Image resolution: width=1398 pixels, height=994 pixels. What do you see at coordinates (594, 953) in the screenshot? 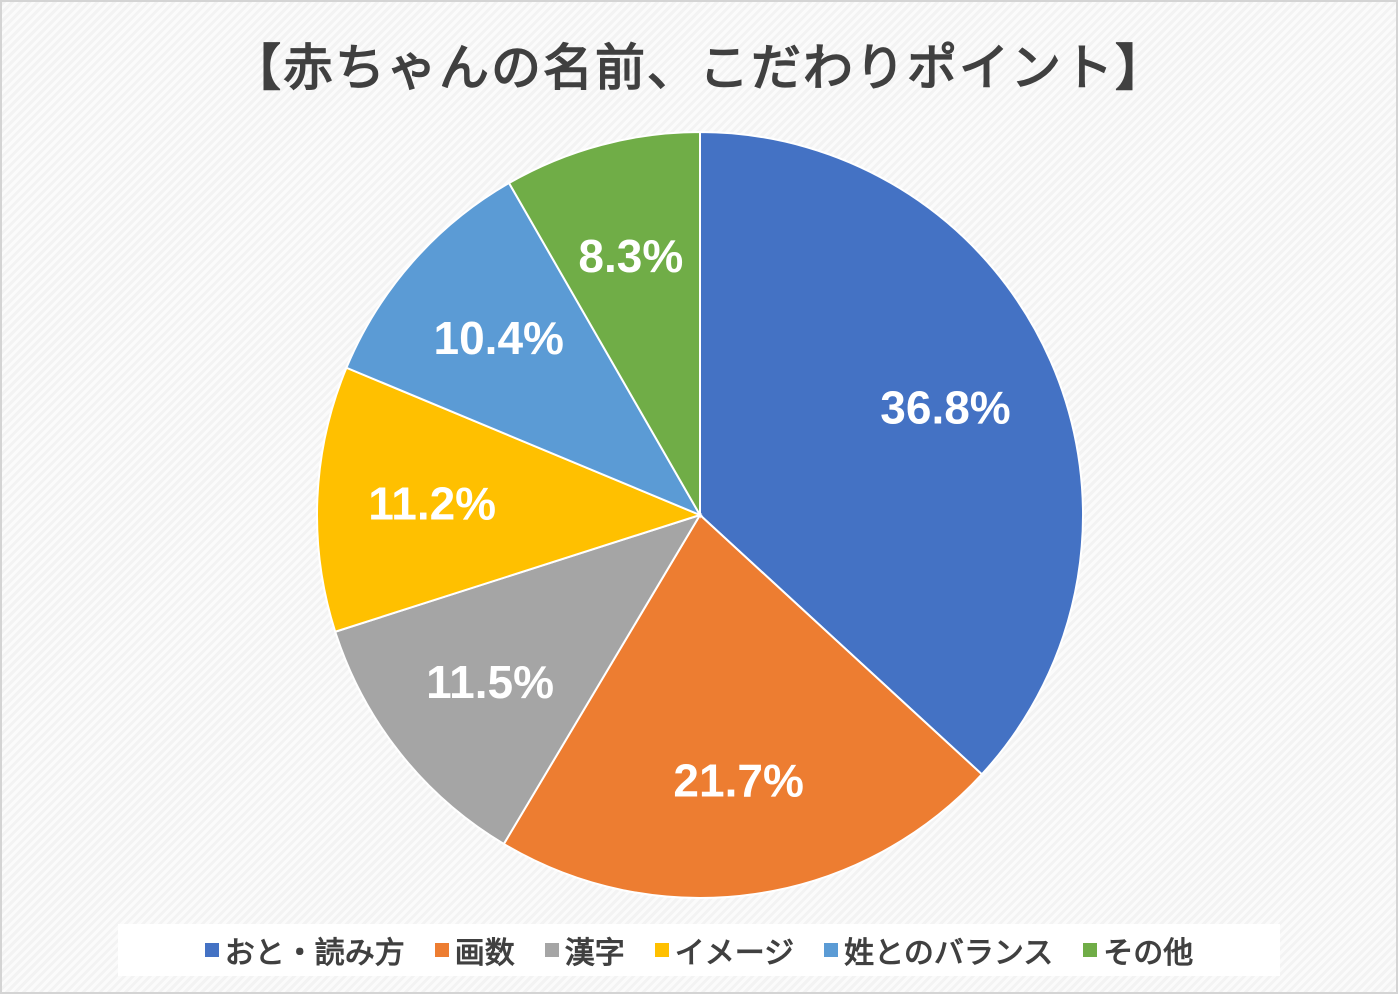
I see `legend-label: 漢字` at bounding box center [594, 953].